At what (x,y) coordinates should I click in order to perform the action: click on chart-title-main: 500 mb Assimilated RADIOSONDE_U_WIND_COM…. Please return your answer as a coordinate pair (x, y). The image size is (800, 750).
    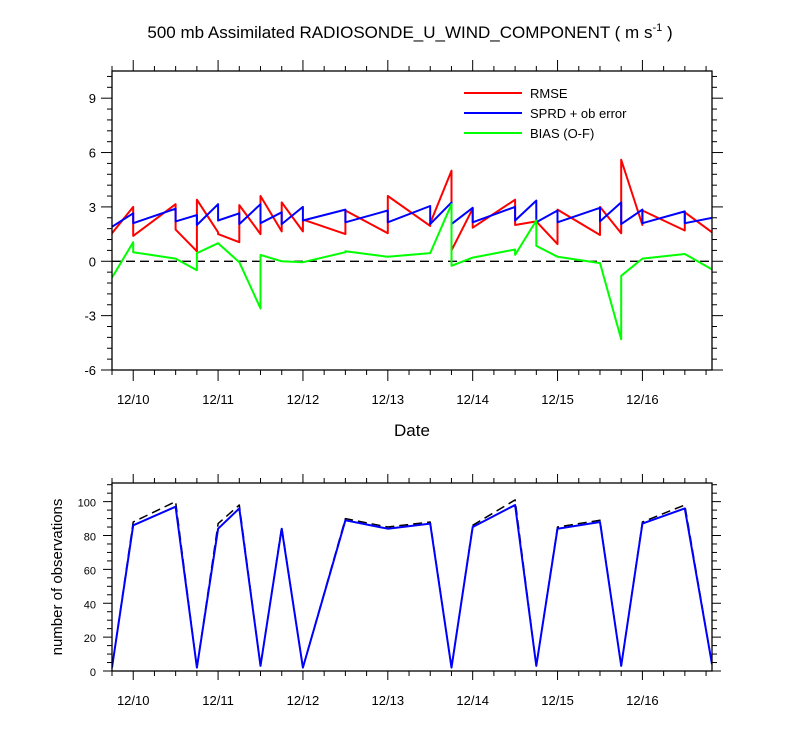
    Looking at the image, I should click on (399, 32).